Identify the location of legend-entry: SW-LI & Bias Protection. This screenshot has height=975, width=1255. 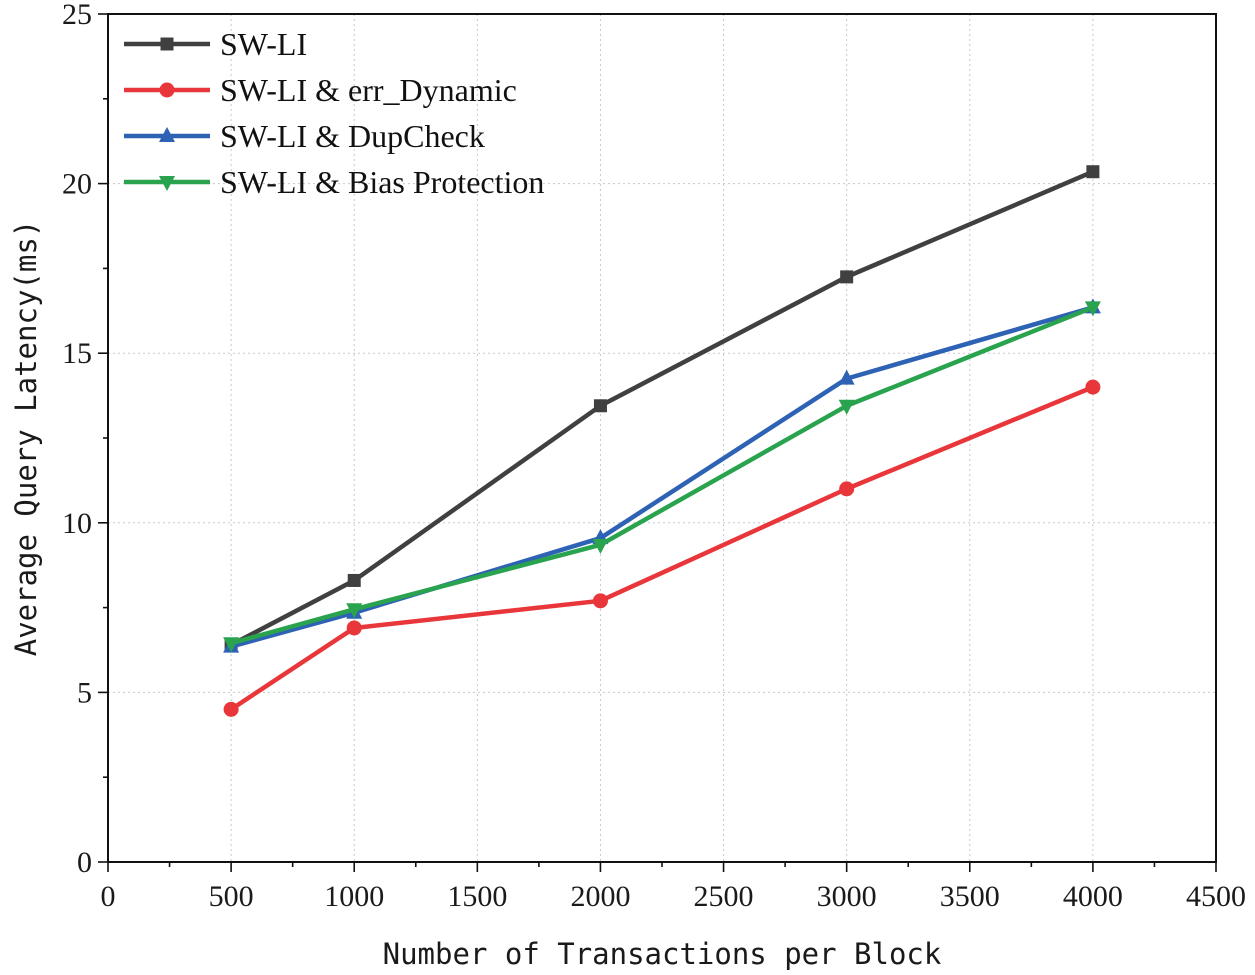
(334, 182).